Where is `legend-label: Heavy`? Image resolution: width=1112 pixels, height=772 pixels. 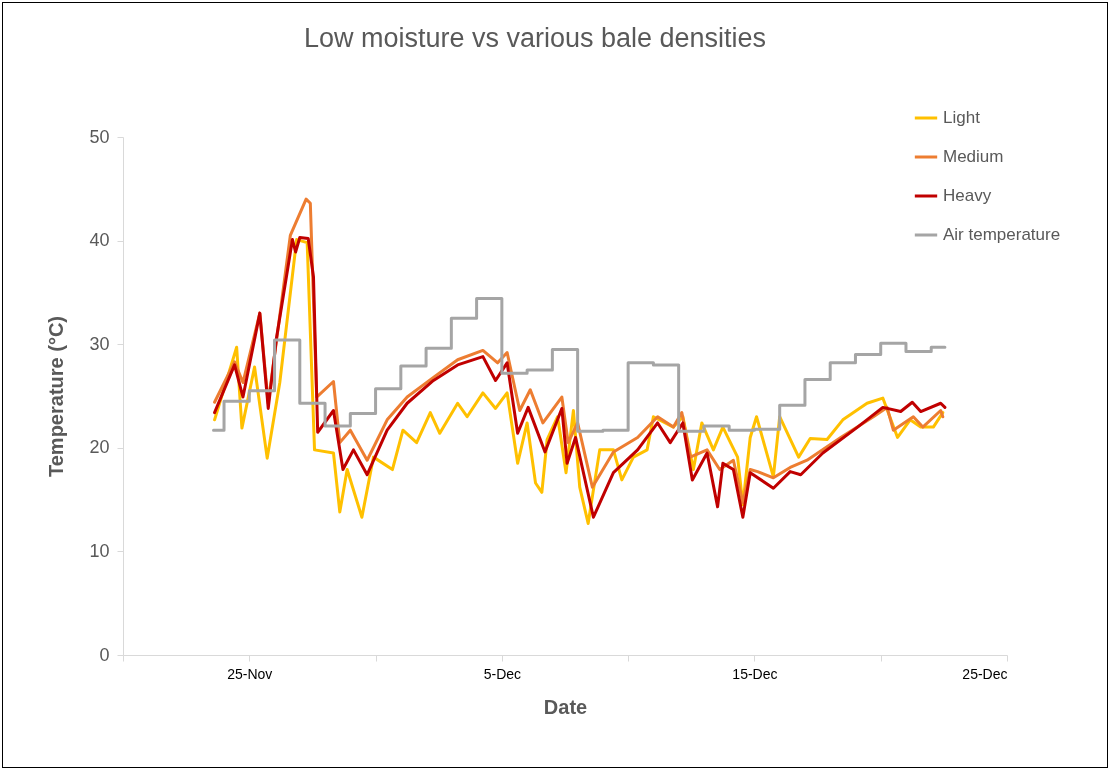
legend-label: Heavy is located at coordinates (967, 195).